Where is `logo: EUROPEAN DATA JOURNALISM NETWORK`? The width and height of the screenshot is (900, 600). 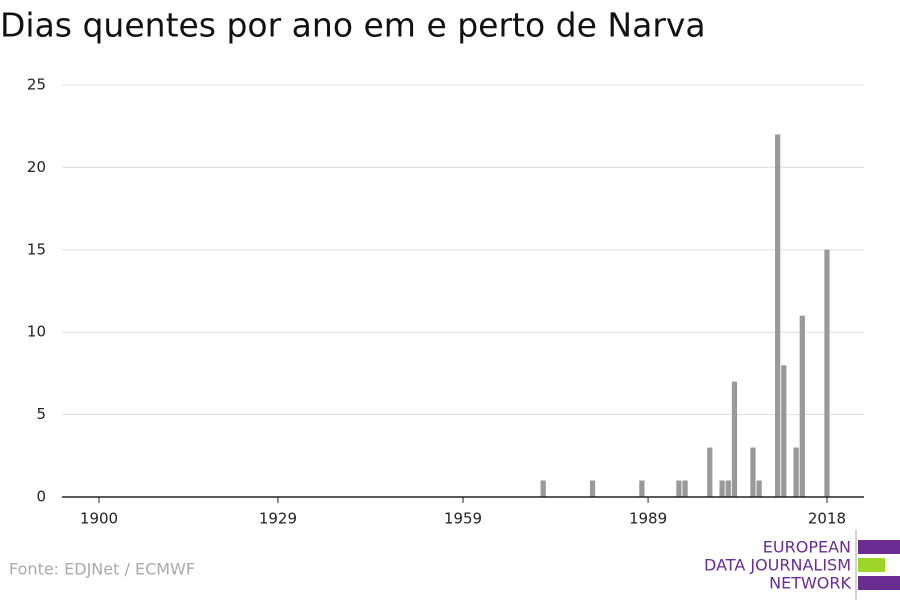
logo: EUROPEAN DATA JOURNALISM NETWORK is located at coordinates (802, 565).